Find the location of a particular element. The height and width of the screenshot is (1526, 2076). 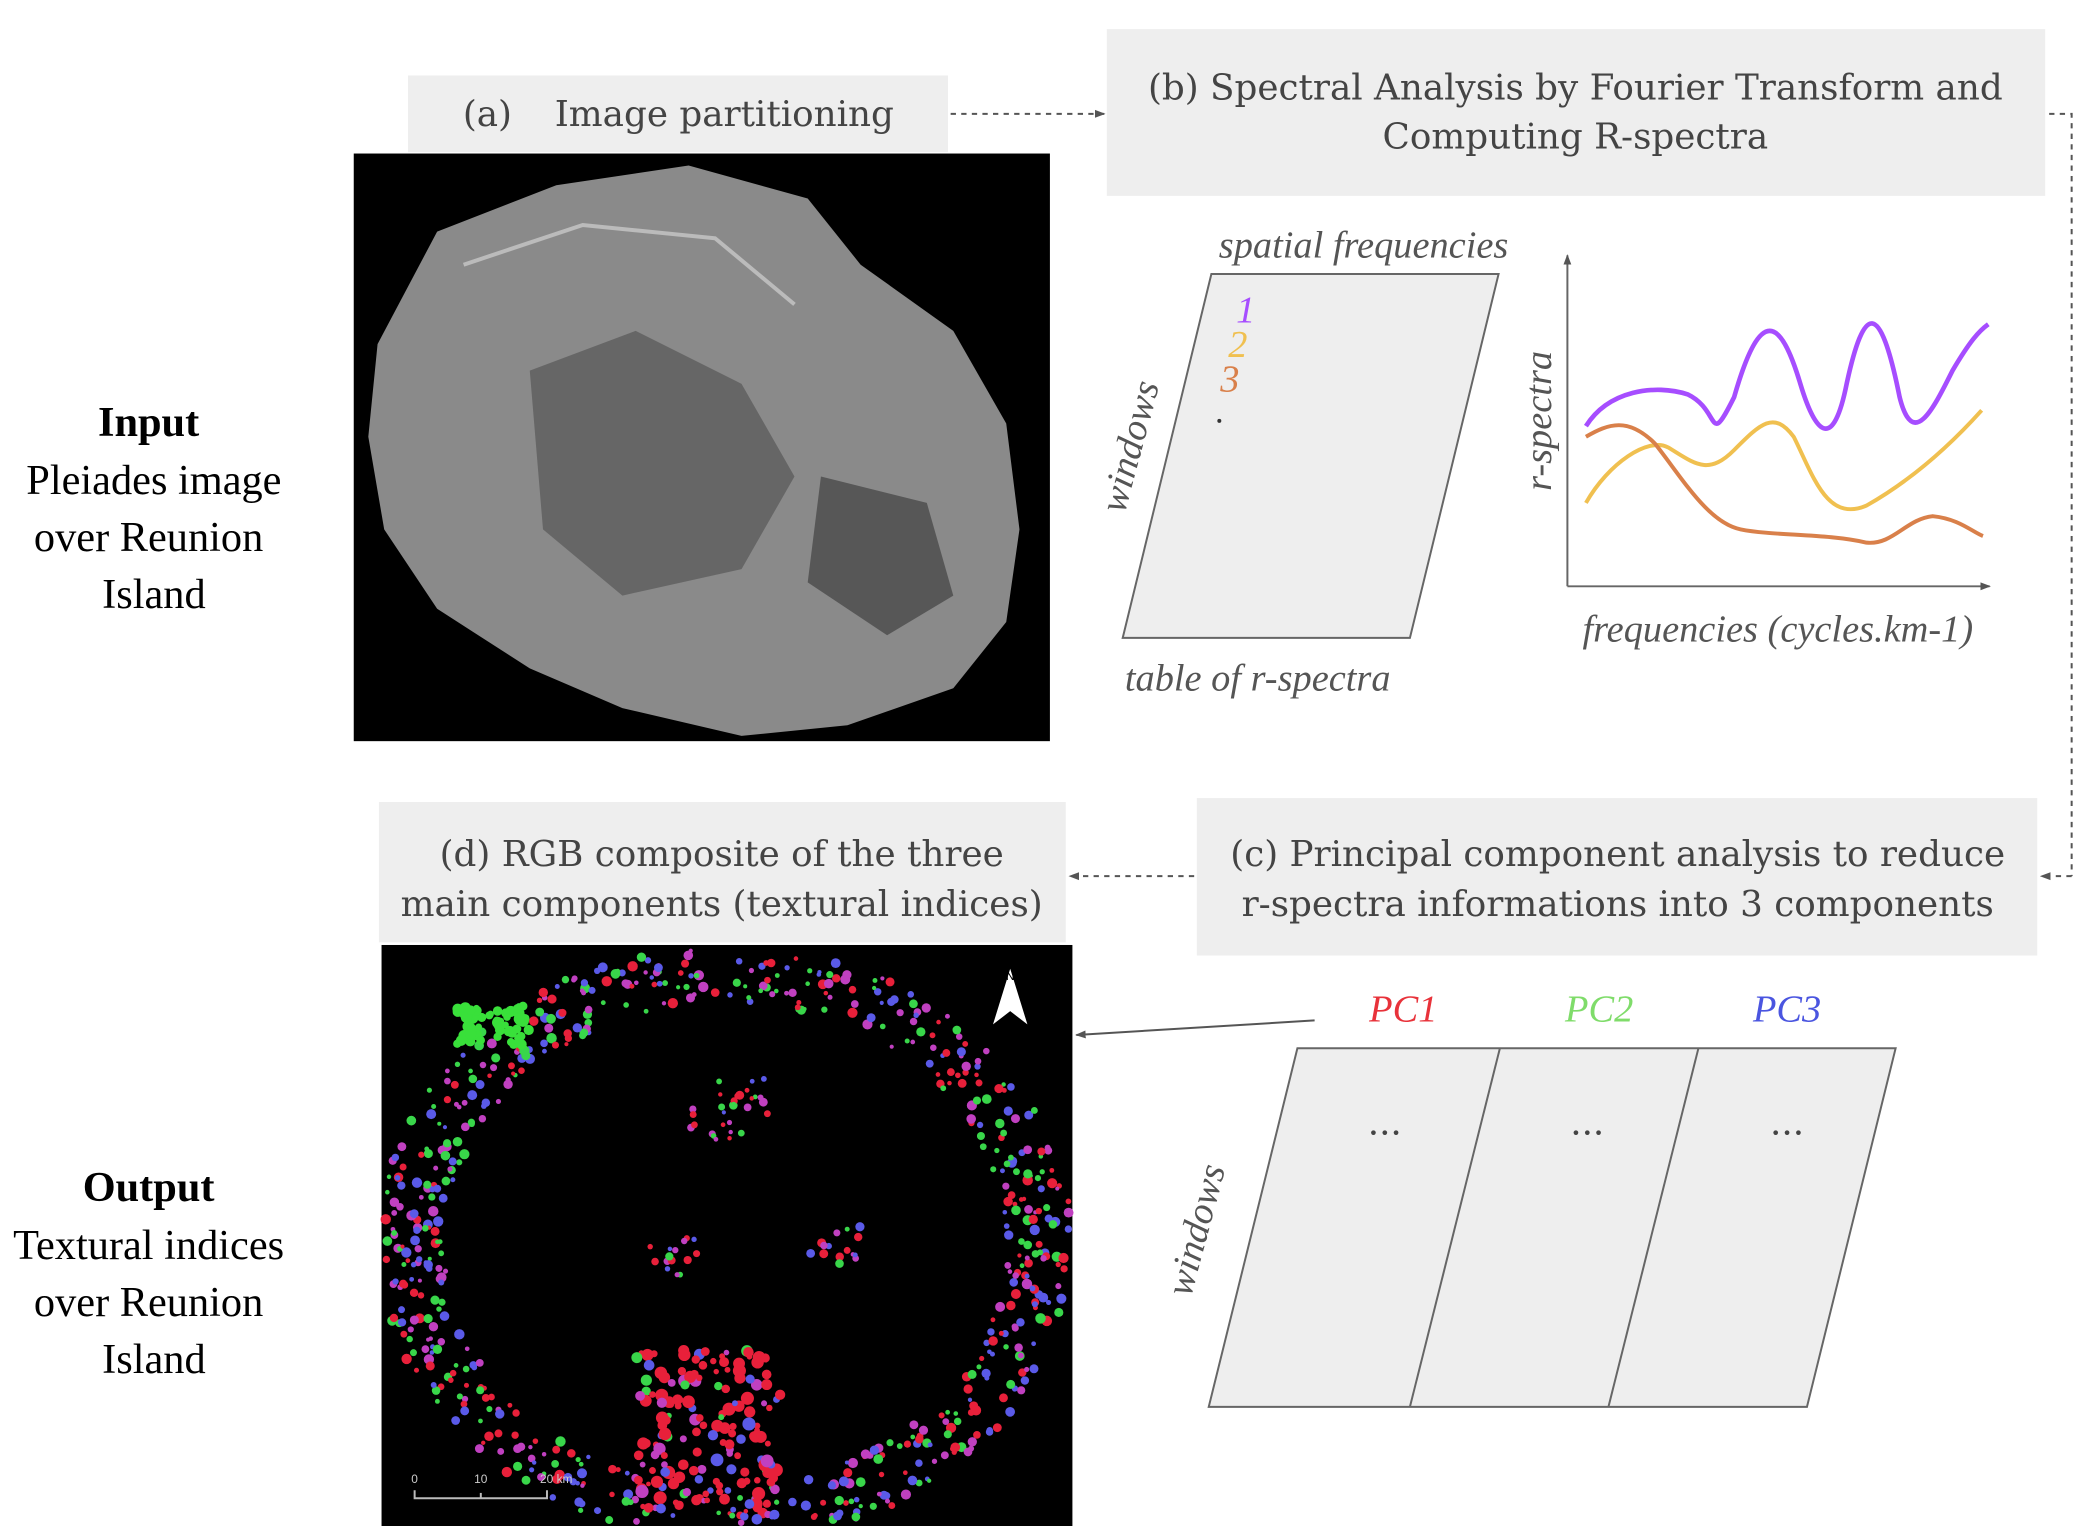

pc-label: PC3 is located at coordinates (1786, 1009).